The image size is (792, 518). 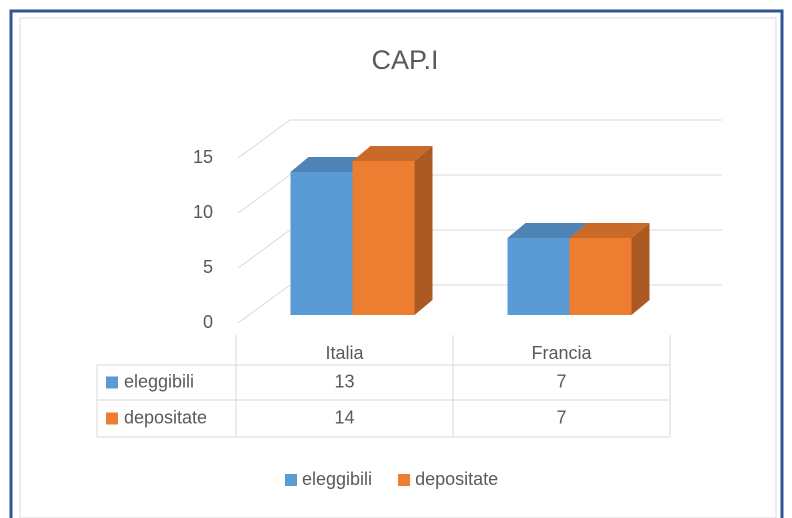 What do you see at coordinates (344, 353) in the screenshot?
I see `x-tick-label: Italia` at bounding box center [344, 353].